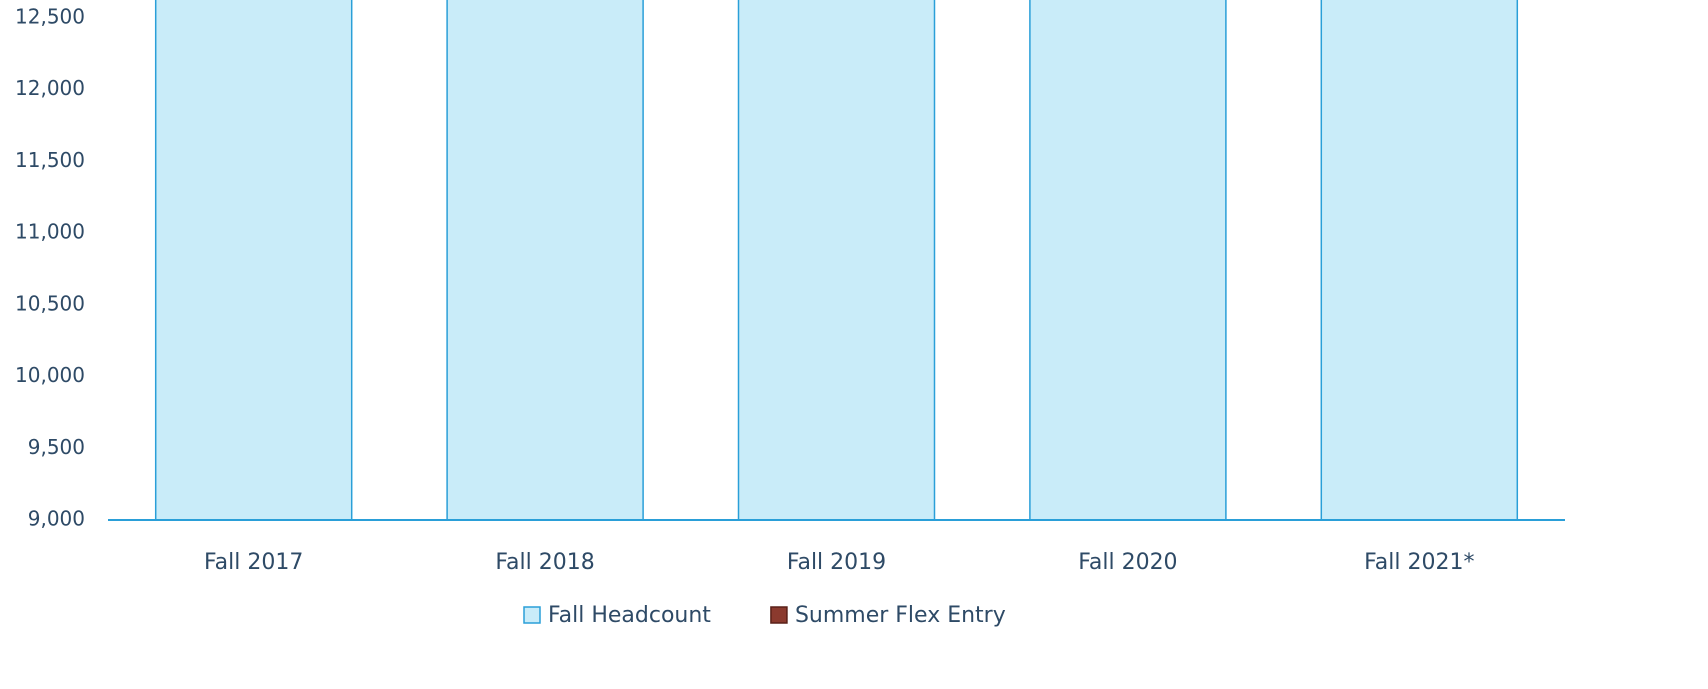 The height and width of the screenshot is (689, 1708). Describe the element at coordinates (544, 562) in the screenshot. I see `x-tick-label: Fall 2018` at that location.